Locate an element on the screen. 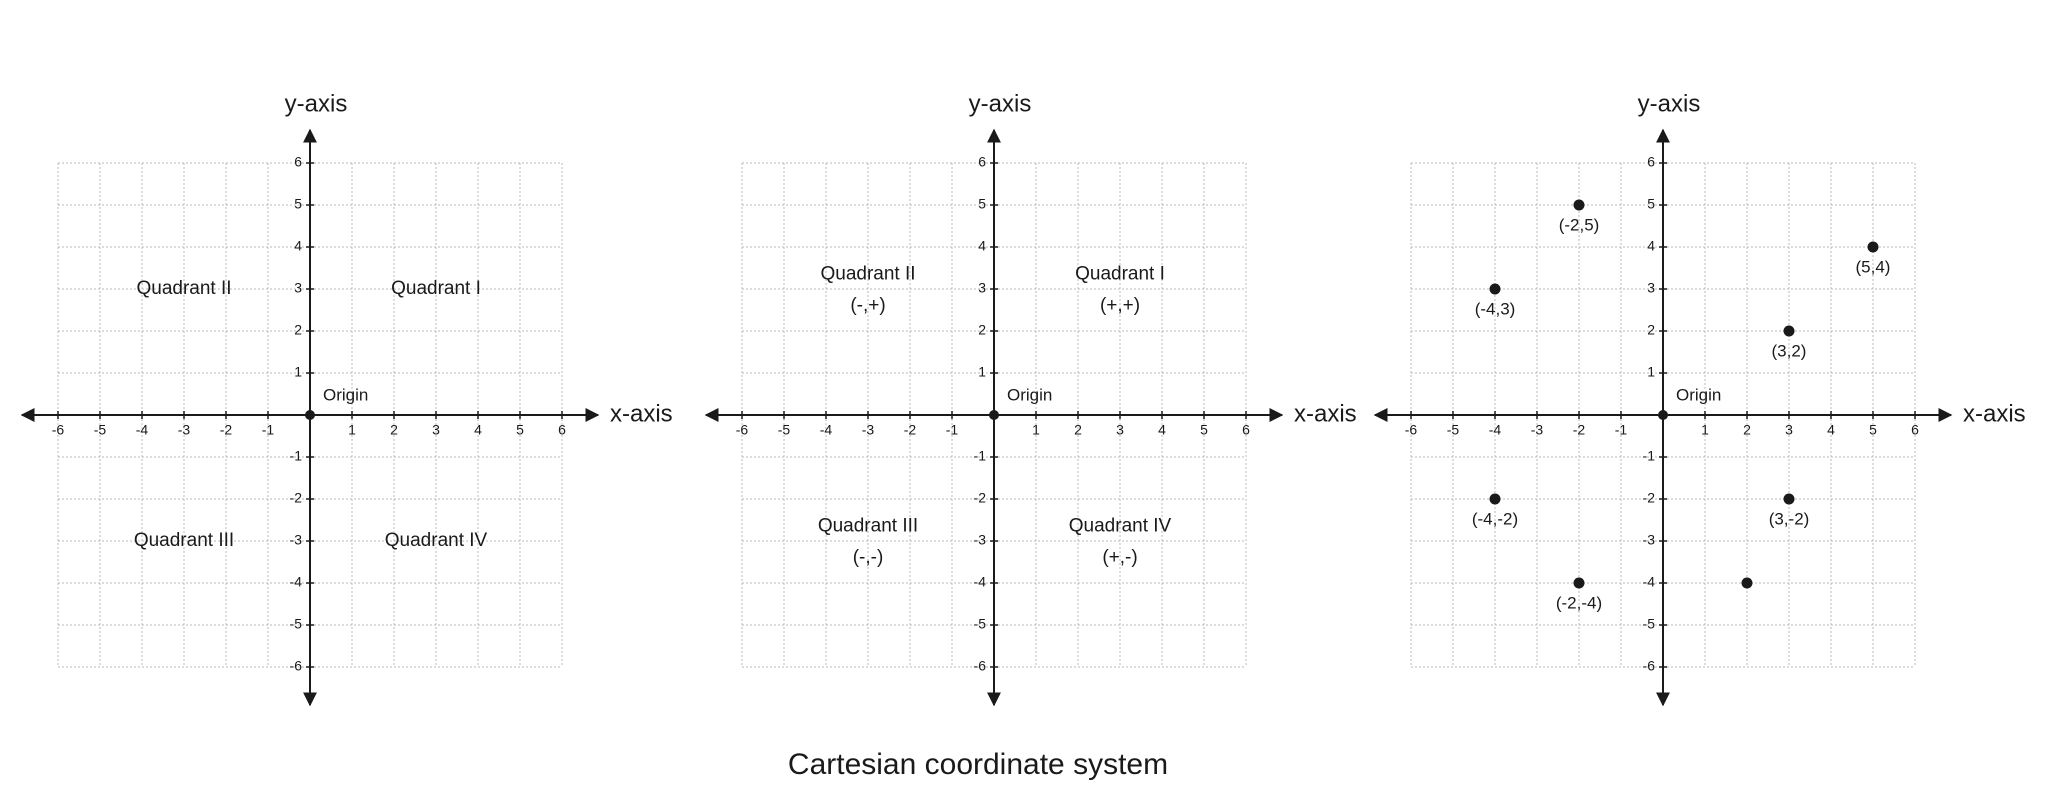 The height and width of the screenshot is (801, 2048). quadrant-signs: (-,+) is located at coordinates (867, 305).